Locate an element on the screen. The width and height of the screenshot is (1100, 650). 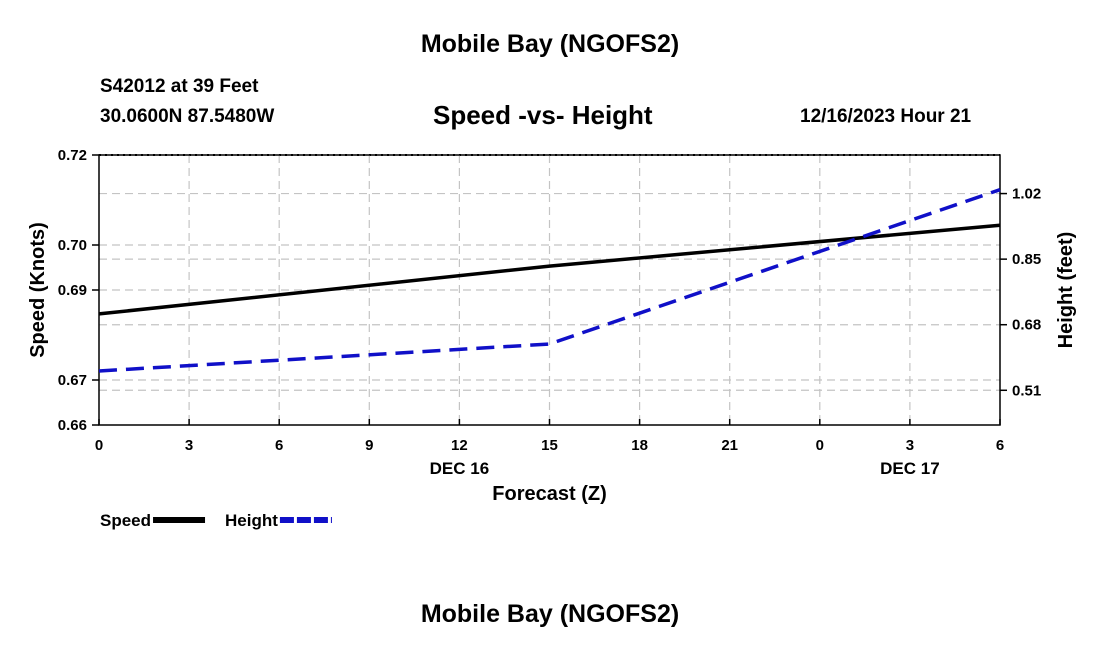
y2-tick-label: 0.51 is located at coordinates (1026, 390).